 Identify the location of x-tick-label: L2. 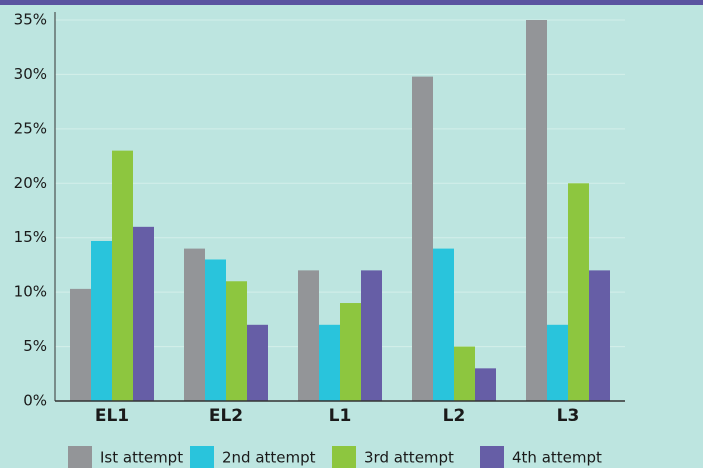
(454, 416).